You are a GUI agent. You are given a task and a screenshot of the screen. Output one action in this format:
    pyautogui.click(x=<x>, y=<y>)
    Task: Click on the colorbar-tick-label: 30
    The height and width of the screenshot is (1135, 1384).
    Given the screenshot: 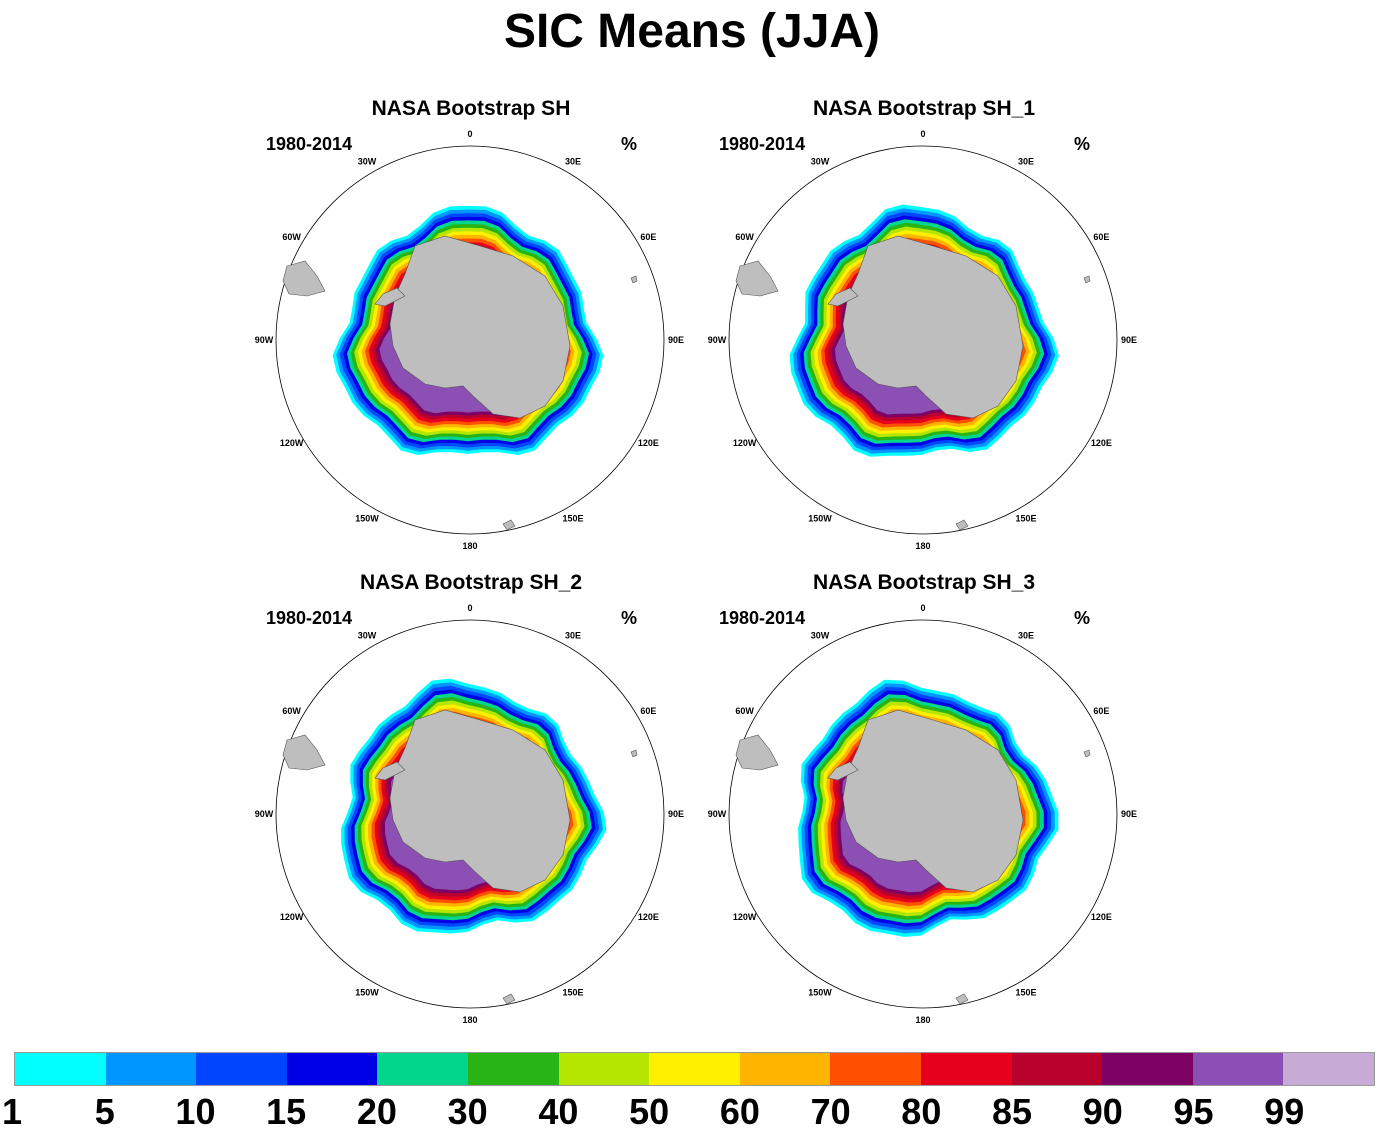 What is the action you would take?
    pyautogui.click(x=467, y=1111)
    